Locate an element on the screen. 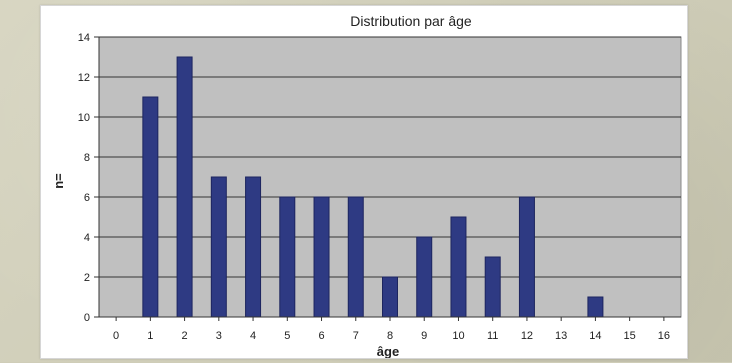  x-tick-label: 6 is located at coordinates (321, 336).